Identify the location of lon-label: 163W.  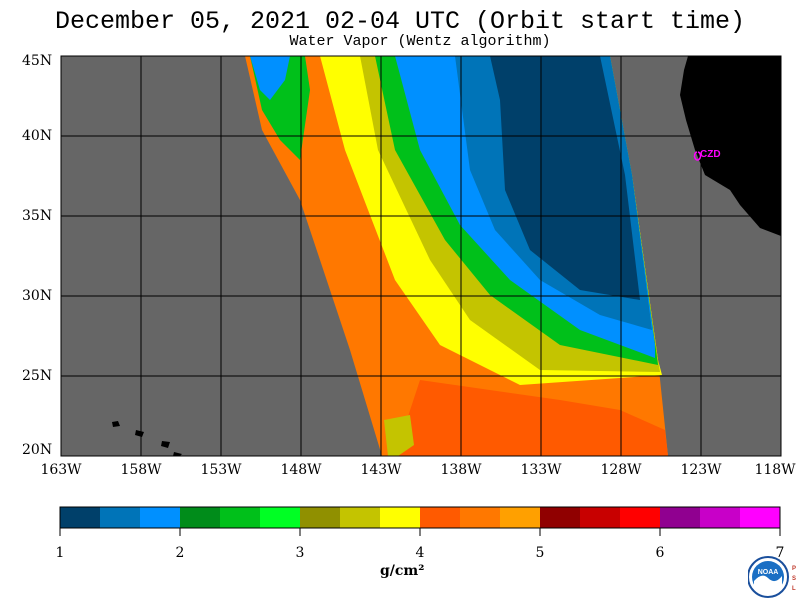
(61, 470).